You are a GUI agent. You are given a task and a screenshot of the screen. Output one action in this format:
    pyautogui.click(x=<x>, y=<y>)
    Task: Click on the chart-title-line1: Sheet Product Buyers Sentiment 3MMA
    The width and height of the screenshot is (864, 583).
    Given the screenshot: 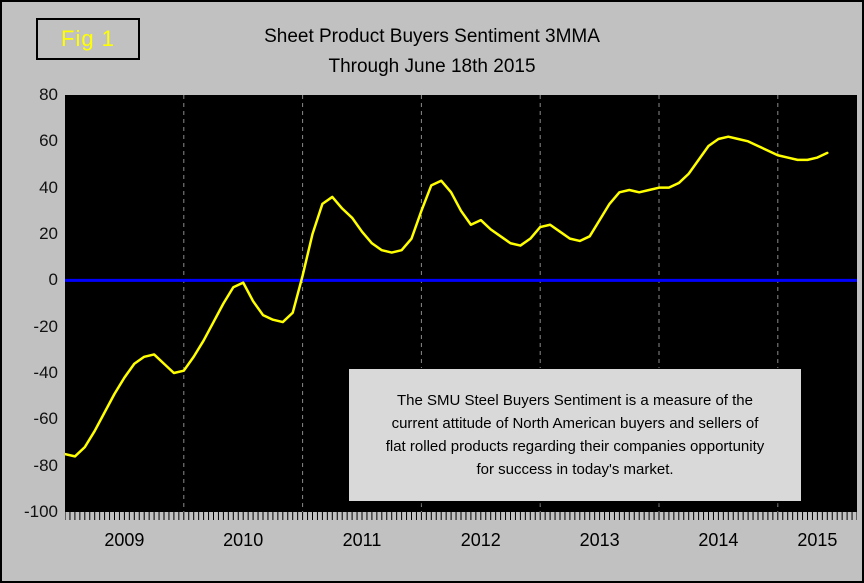 What is the action you would take?
    pyautogui.click(x=432, y=36)
    